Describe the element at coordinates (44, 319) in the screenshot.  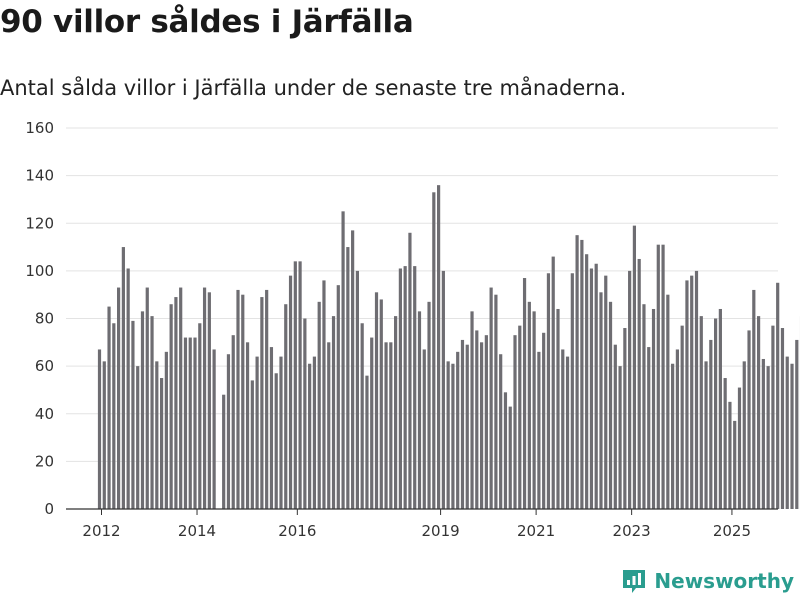
I see `y-tick-label: 80` at that location.